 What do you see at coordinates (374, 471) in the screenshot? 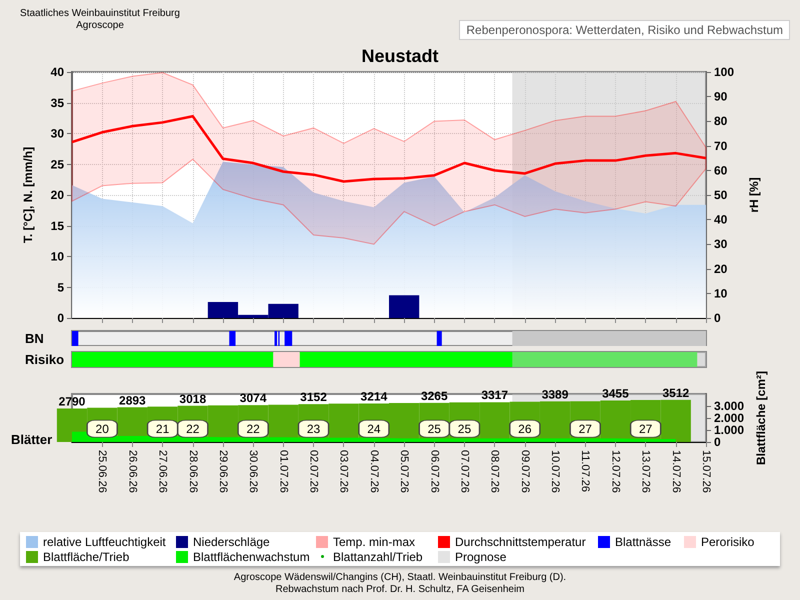
I see `x-tick-label: 04.07.26` at bounding box center [374, 471].